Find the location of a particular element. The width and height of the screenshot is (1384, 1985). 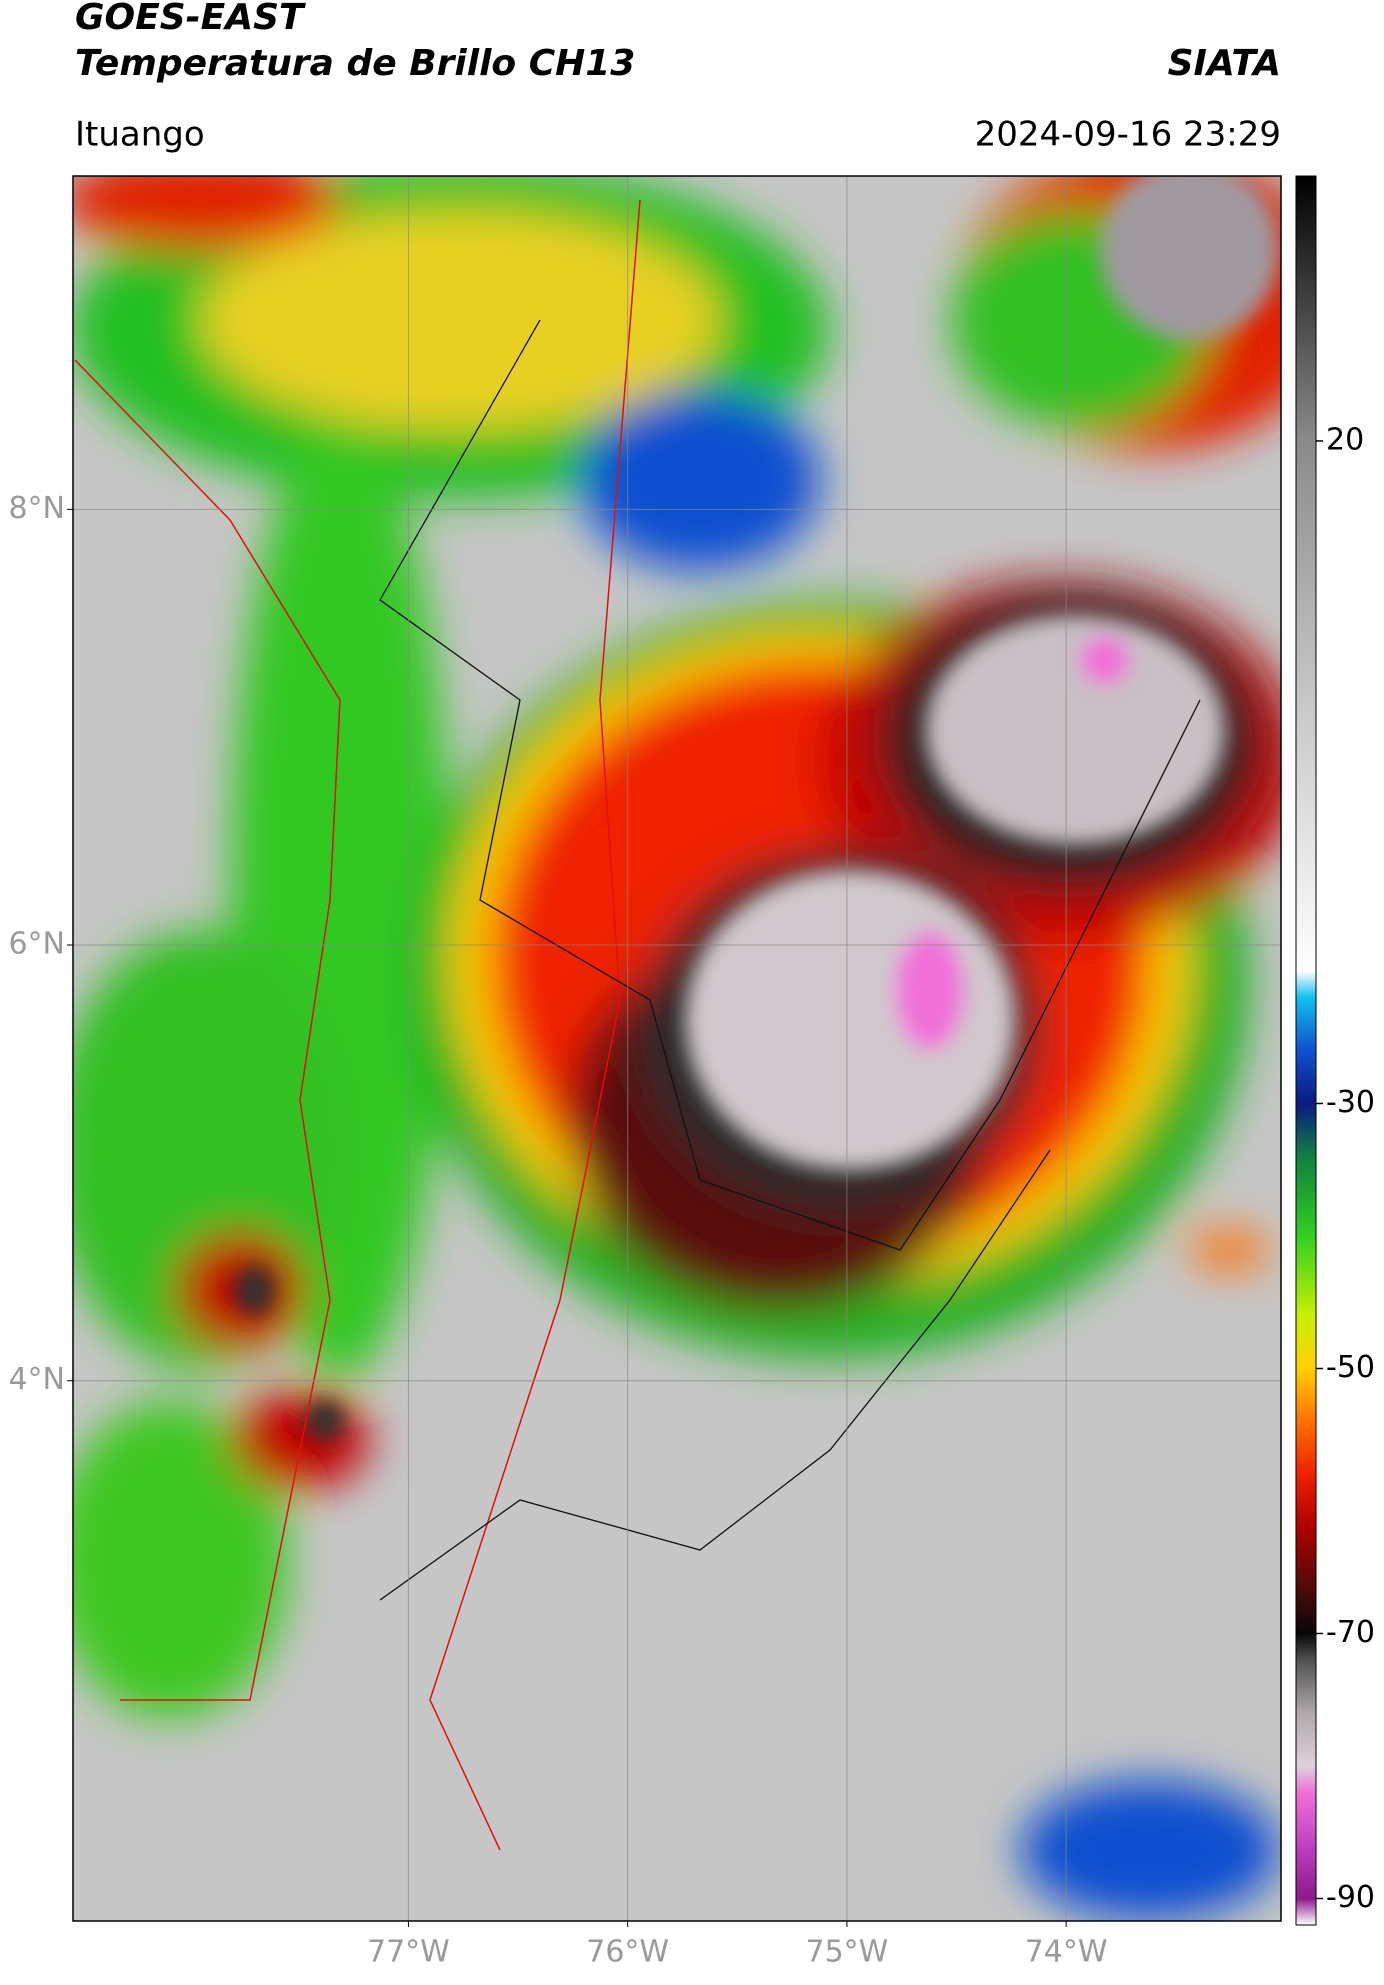

colorbar-tick-label: -90 is located at coordinates (1350, 1897).